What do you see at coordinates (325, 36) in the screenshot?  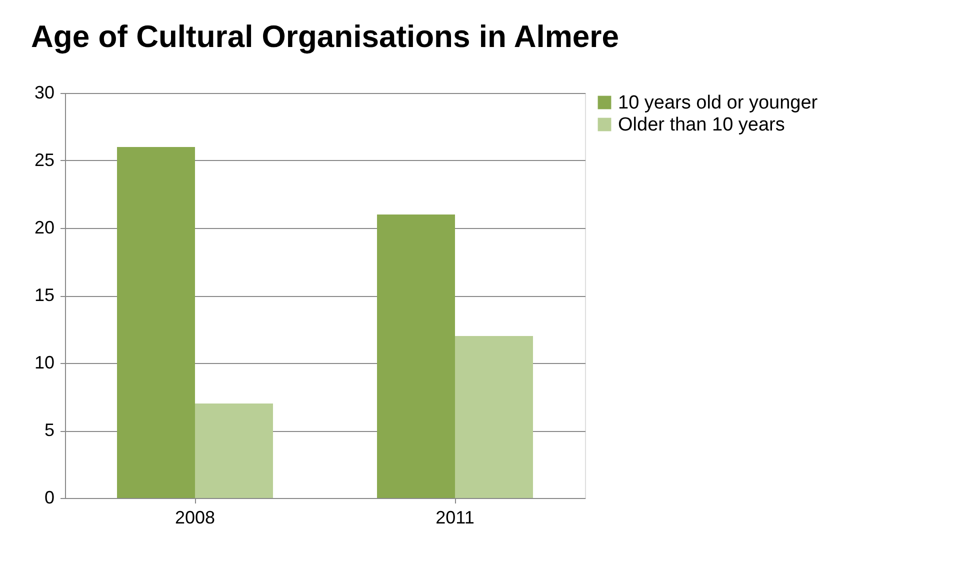 I see `chart-title: Age of Cultural Organisations in Almere` at bounding box center [325, 36].